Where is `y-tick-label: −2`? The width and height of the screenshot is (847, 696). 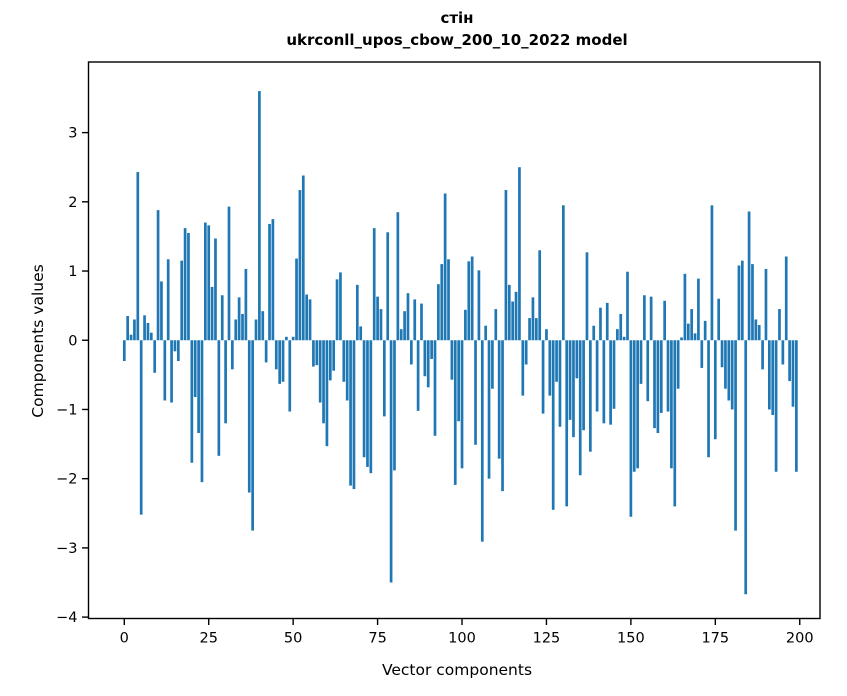 y-tick-label: −2 is located at coordinates (66, 480).